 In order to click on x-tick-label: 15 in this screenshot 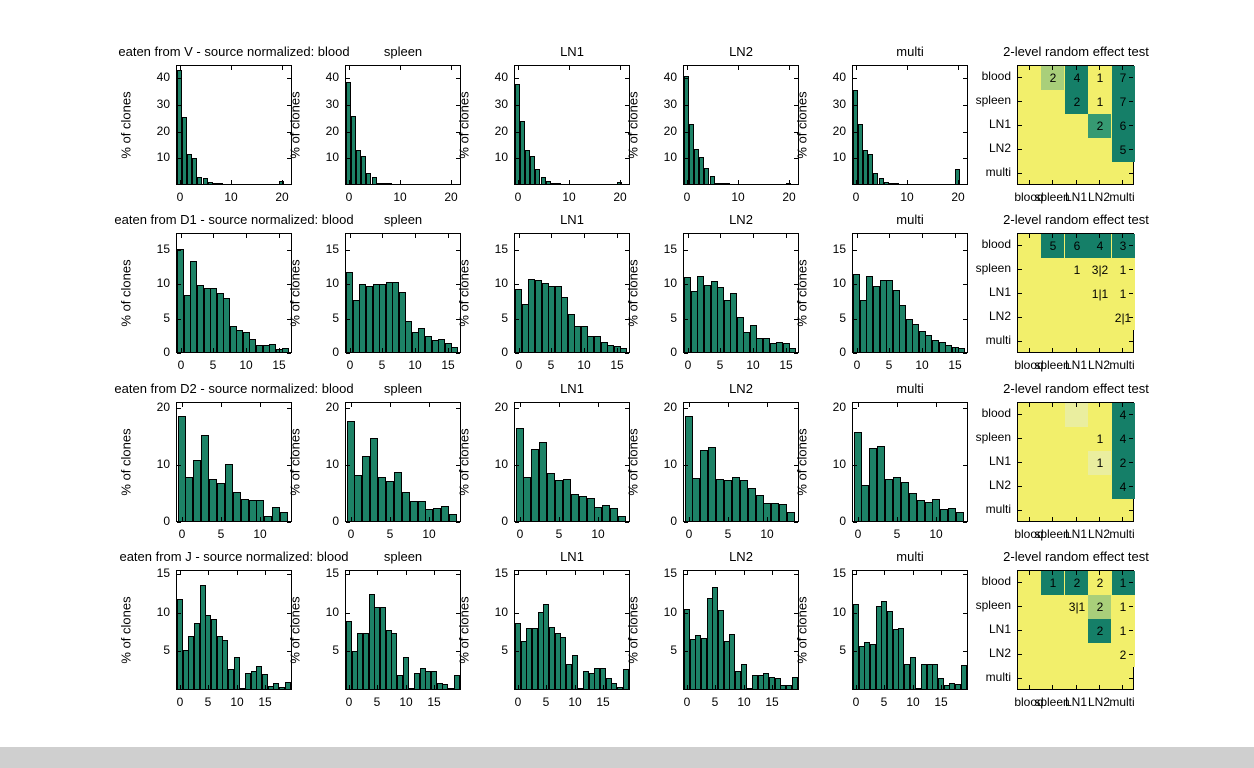, I will do `click(265, 702)`.